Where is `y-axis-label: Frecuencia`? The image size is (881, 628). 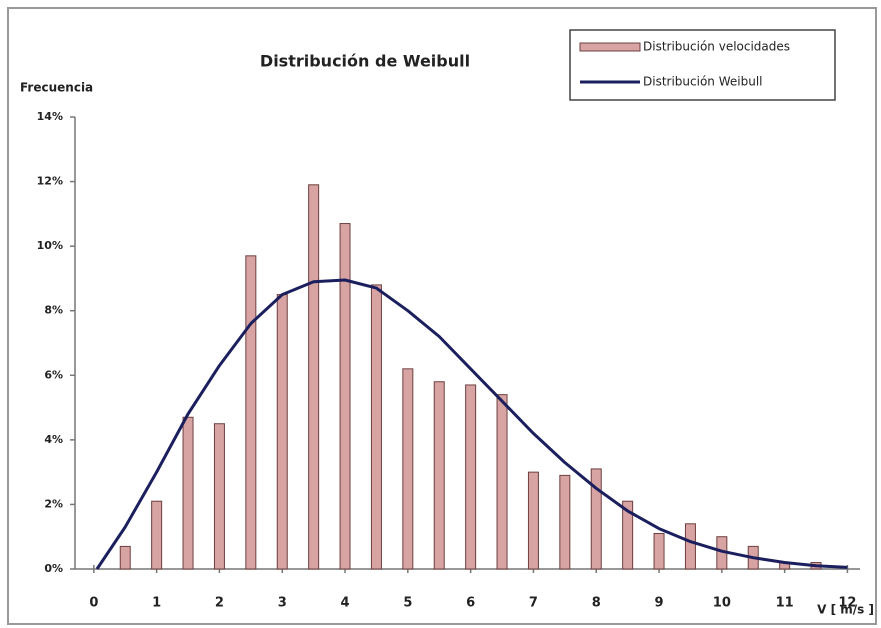
y-axis-label: Frecuencia is located at coordinates (56, 88).